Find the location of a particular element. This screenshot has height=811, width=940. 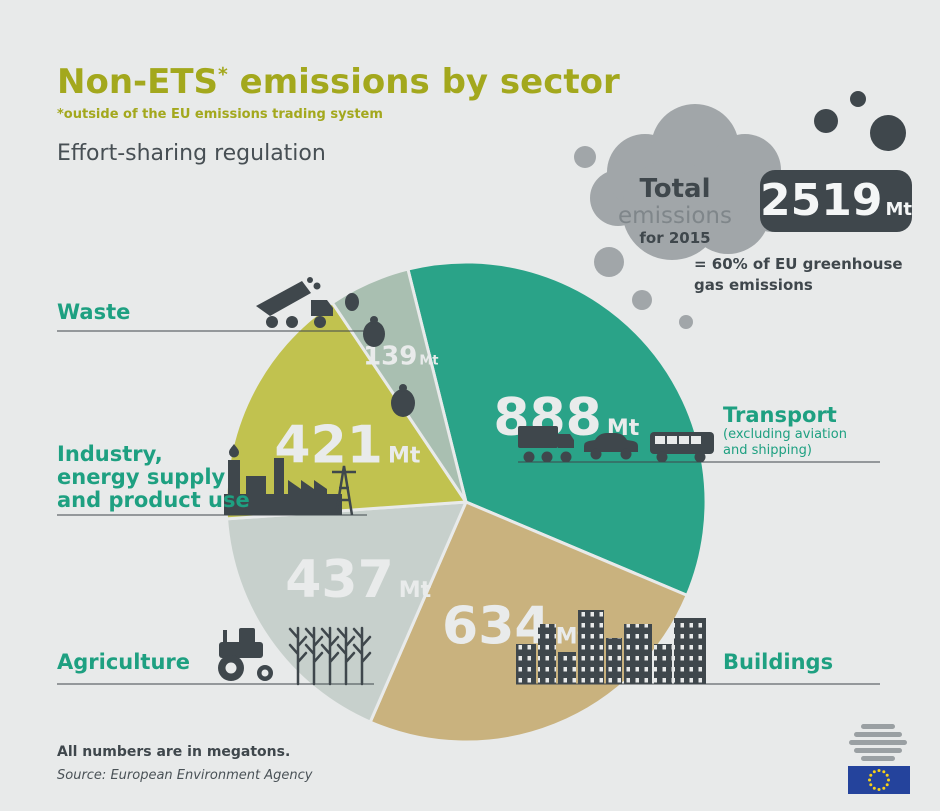

car-icon is located at coordinates (611, 446).